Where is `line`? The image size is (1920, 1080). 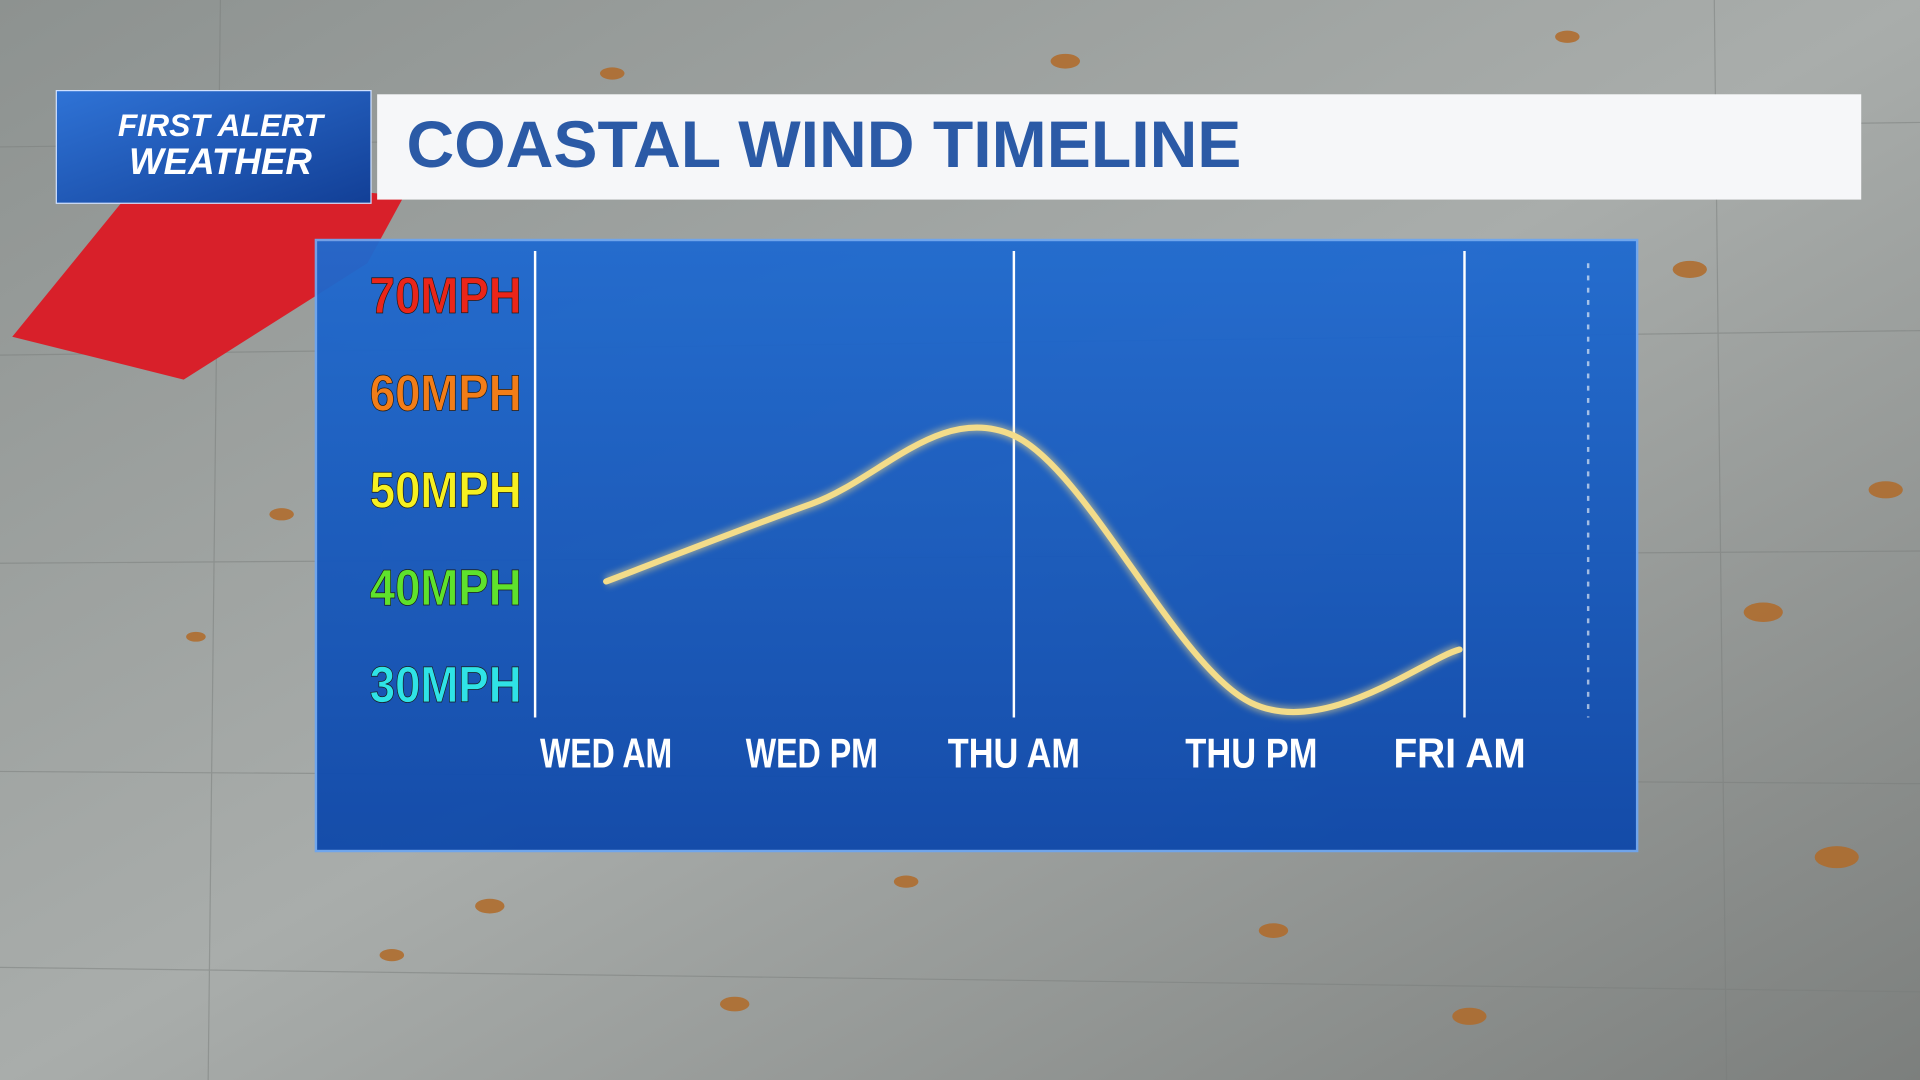 line is located at coordinates (1033, 570).